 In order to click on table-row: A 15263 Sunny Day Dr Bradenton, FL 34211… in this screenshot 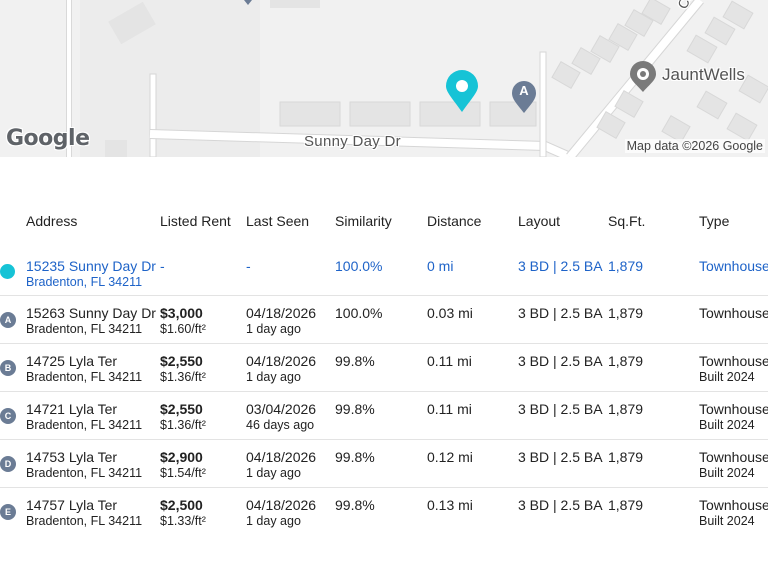, I will do `click(384, 320)`.